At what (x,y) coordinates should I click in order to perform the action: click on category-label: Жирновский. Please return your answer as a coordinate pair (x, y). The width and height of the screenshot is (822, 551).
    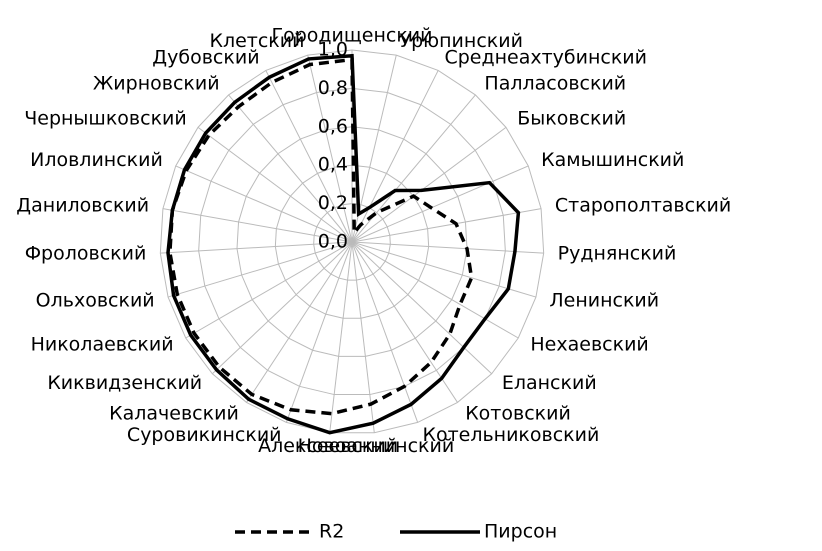
    Looking at the image, I should click on (156, 84).